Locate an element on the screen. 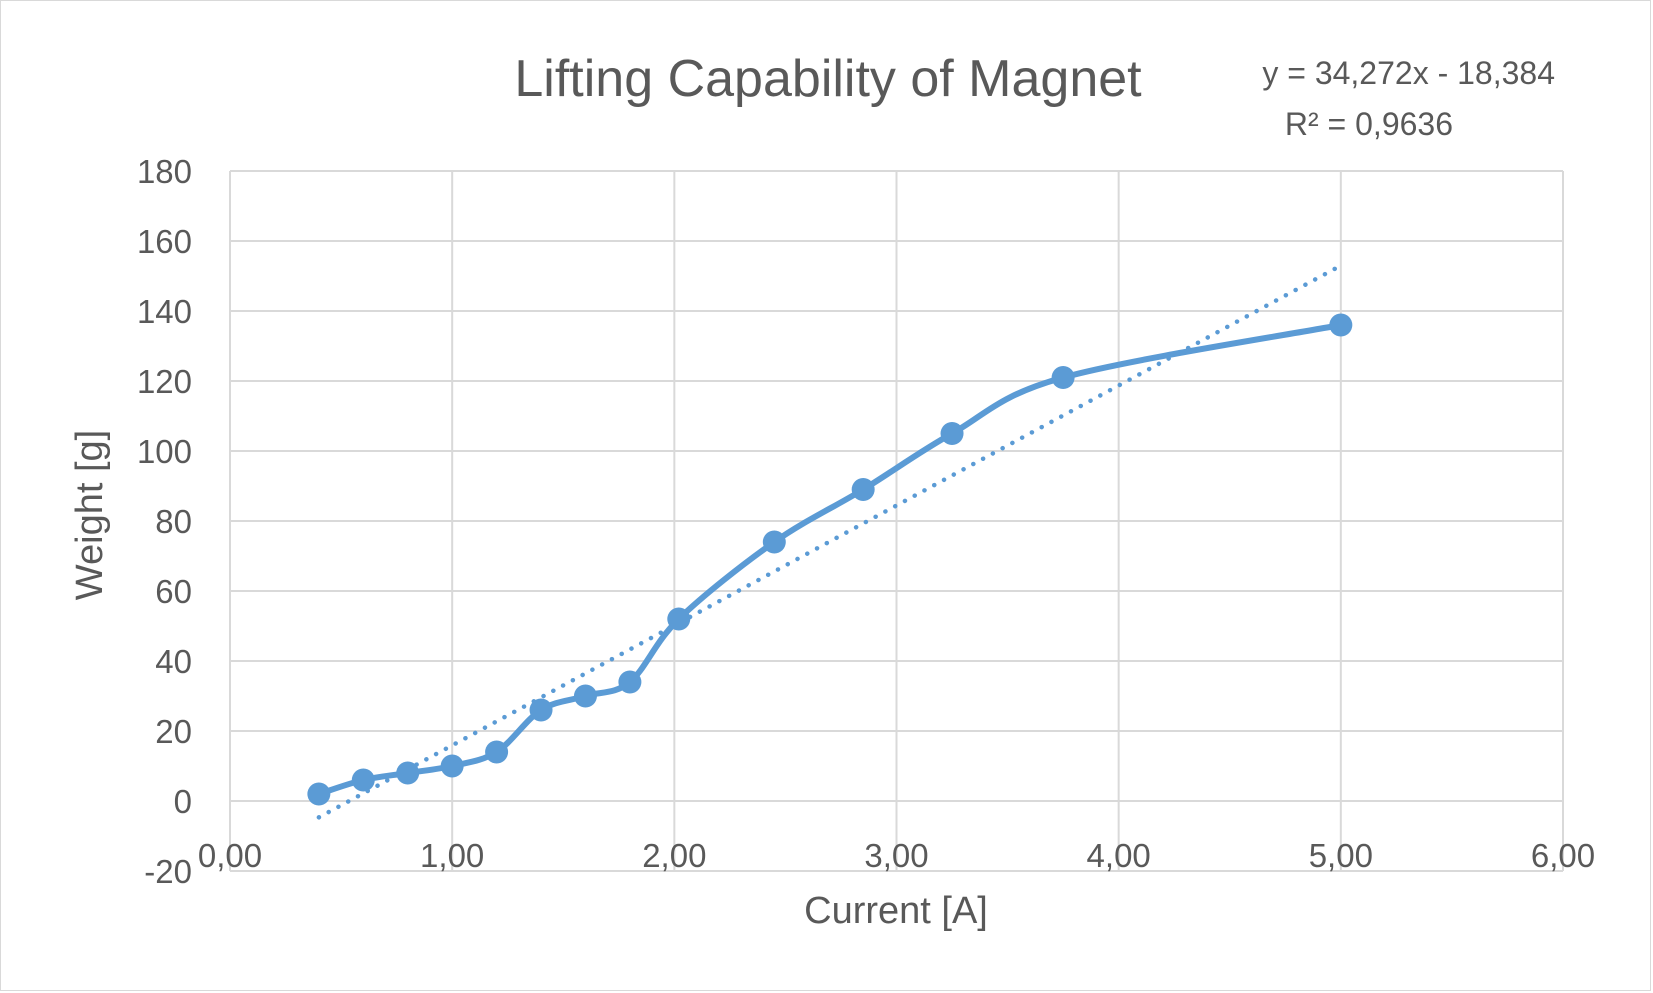  x-axis-label: Current [A] is located at coordinates (896, 911).